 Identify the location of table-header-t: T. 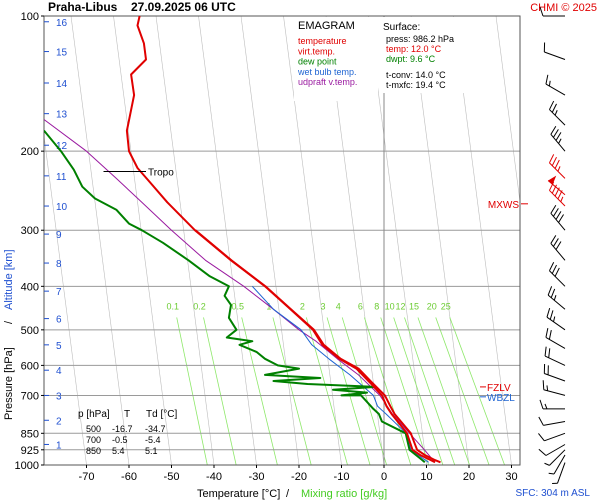
(127, 414).